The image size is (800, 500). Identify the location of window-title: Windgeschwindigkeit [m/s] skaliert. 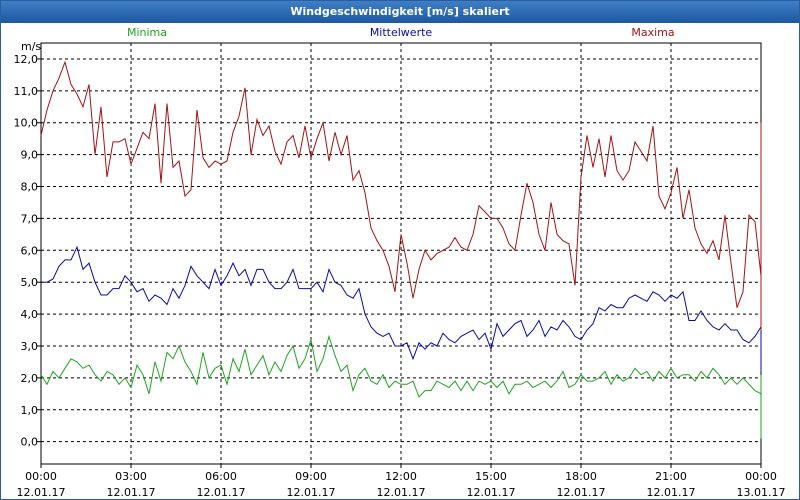
(400, 12).